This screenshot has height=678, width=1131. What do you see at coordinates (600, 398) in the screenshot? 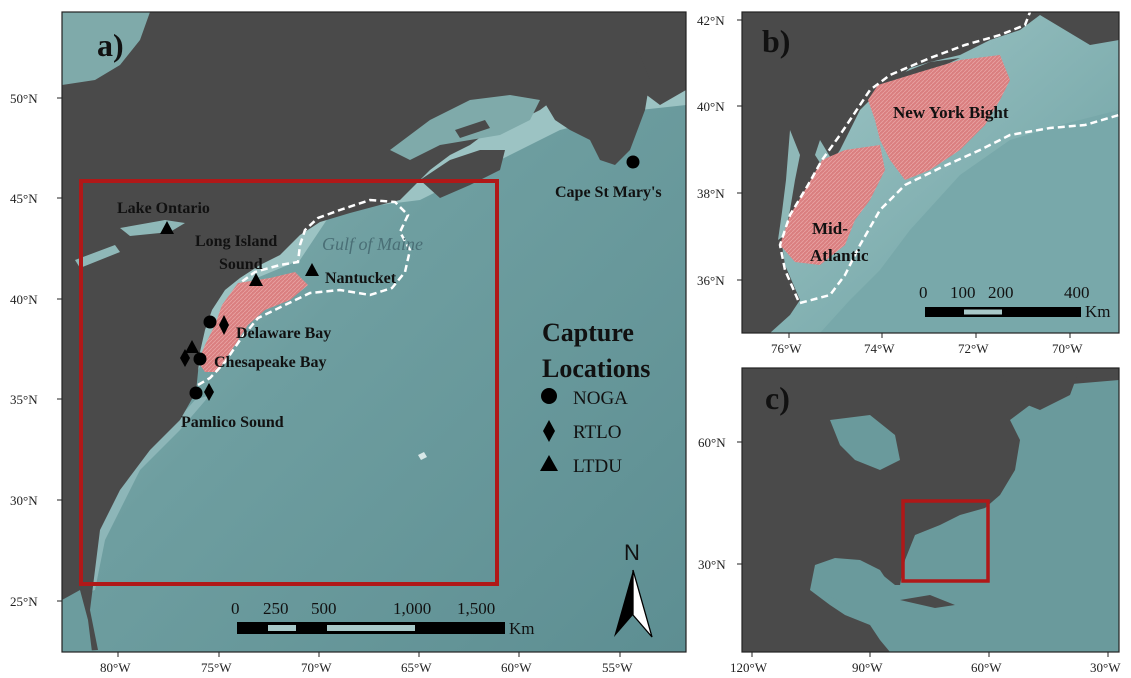
I see `legend-item-noga: NOGA` at bounding box center [600, 398].